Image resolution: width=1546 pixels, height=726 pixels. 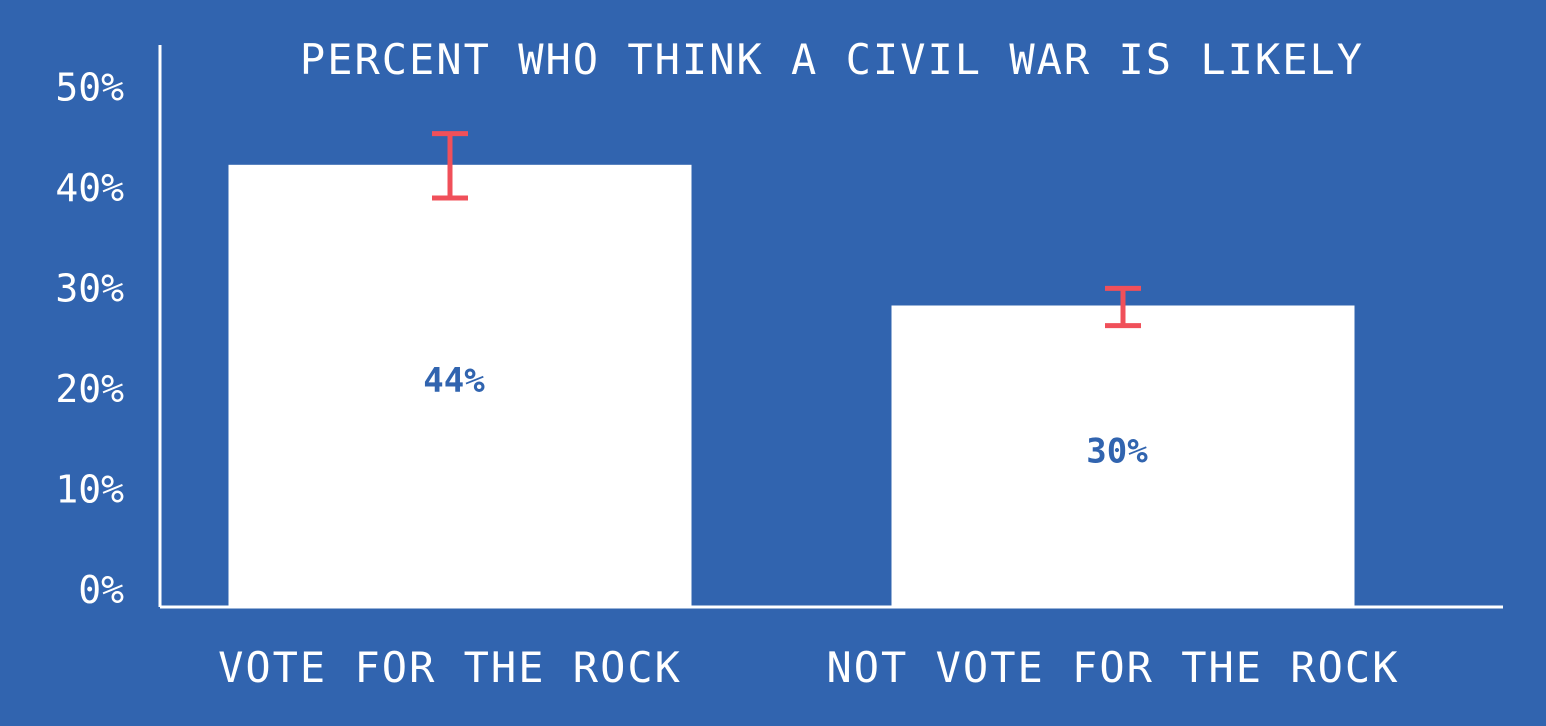 What do you see at coordinates (1117, 451) in the screenshot?
I see `data-label: 30%` at bounding box center [1117, 451].